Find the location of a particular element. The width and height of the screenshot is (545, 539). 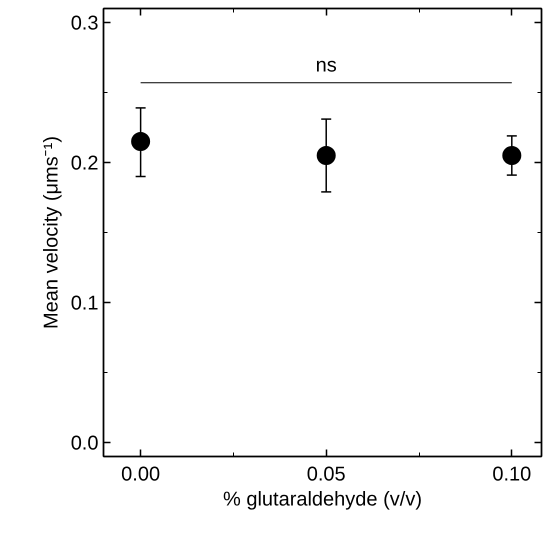

y-tick-label: 0.0 is located at coordinates (84, 443).